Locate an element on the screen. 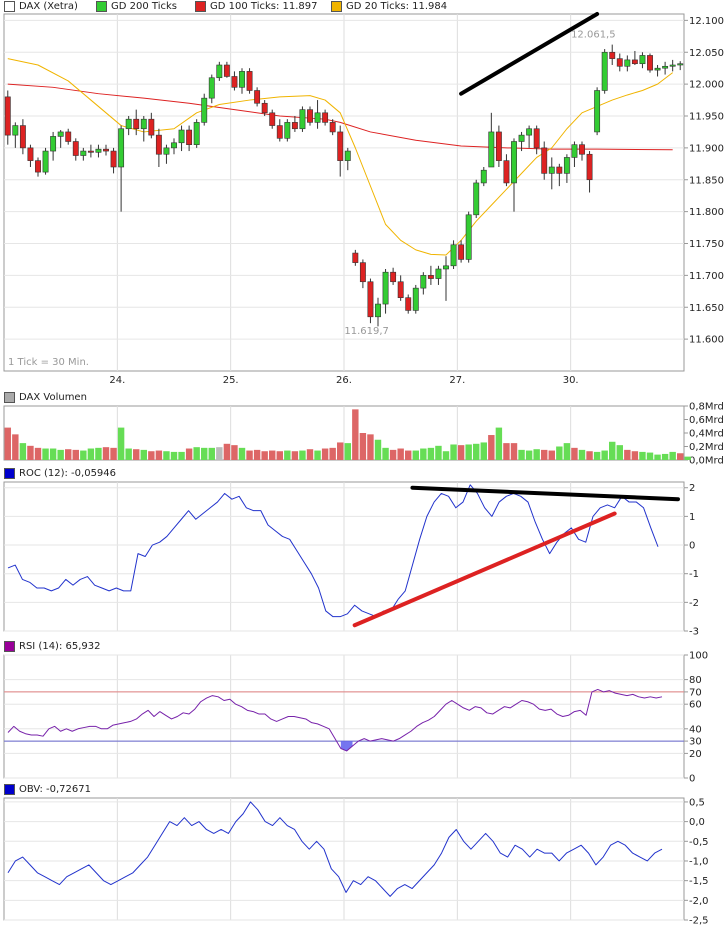 The width and height of the screenshot is (726, 928). legend-rsi-swatch is located at coordinates (9, 646).